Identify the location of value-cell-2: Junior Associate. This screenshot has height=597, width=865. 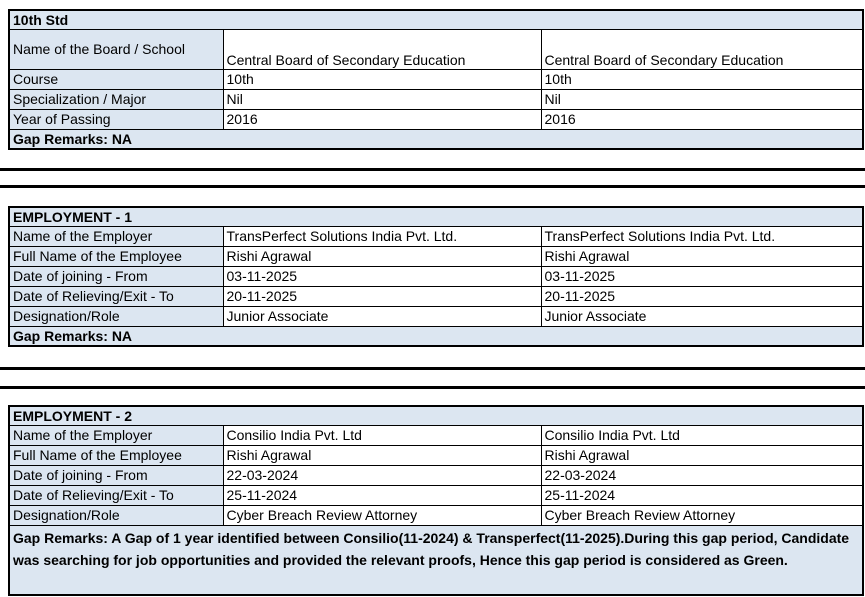
(702, 316).